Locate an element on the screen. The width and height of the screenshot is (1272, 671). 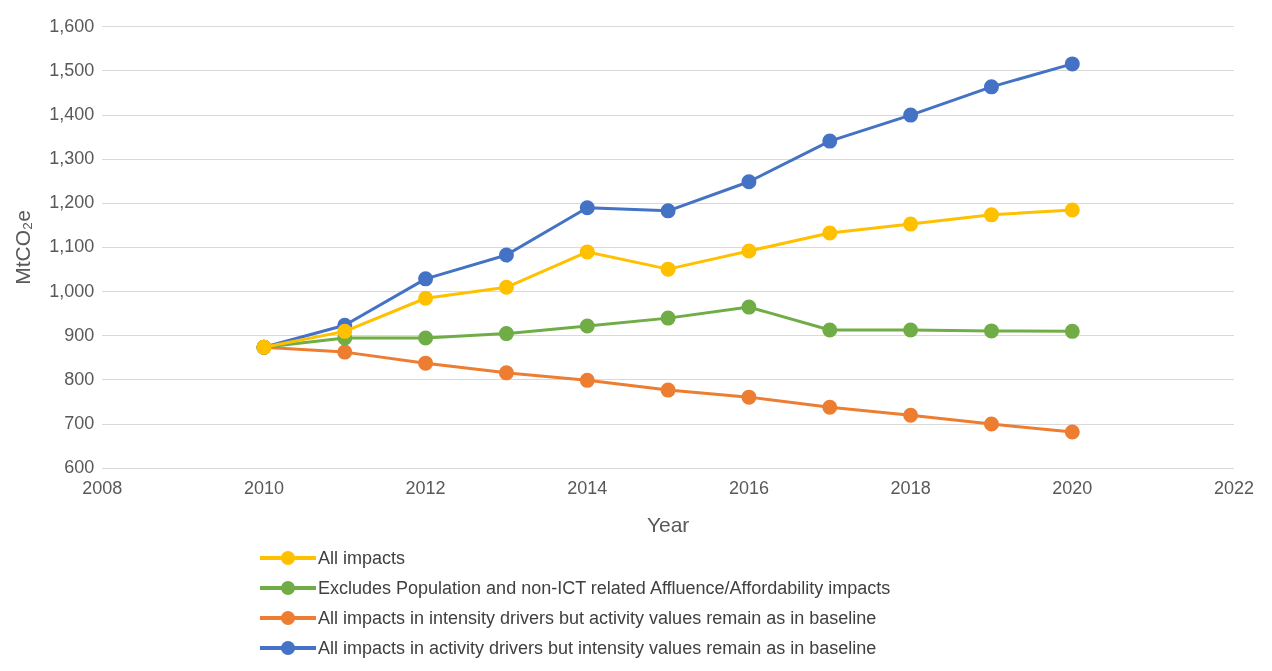
y-tick-label: 700 is located at coordinates (79, 423).